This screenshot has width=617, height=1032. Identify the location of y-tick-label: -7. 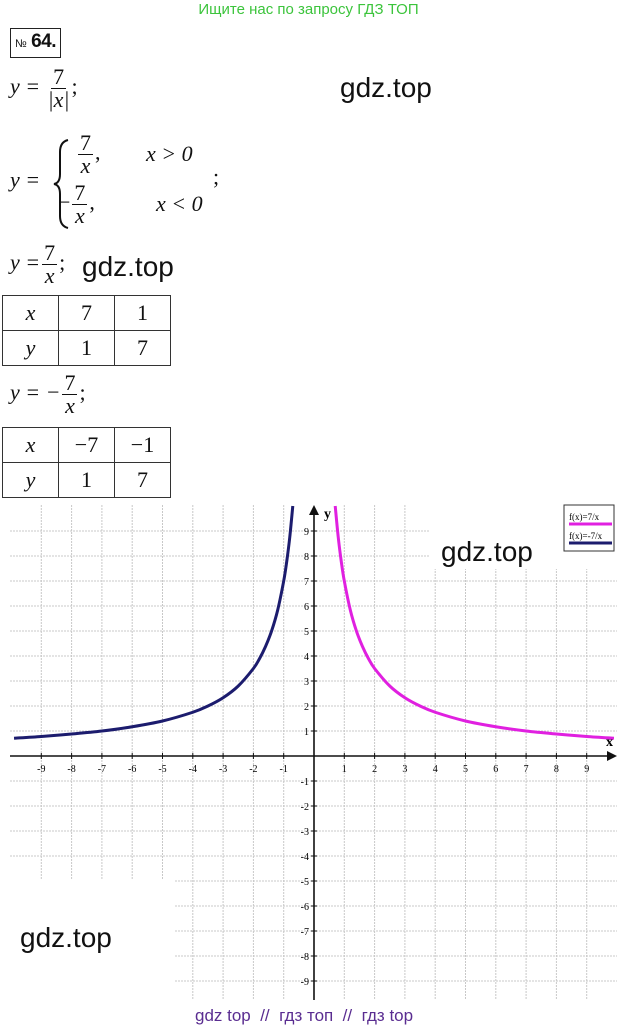
(305, 932).